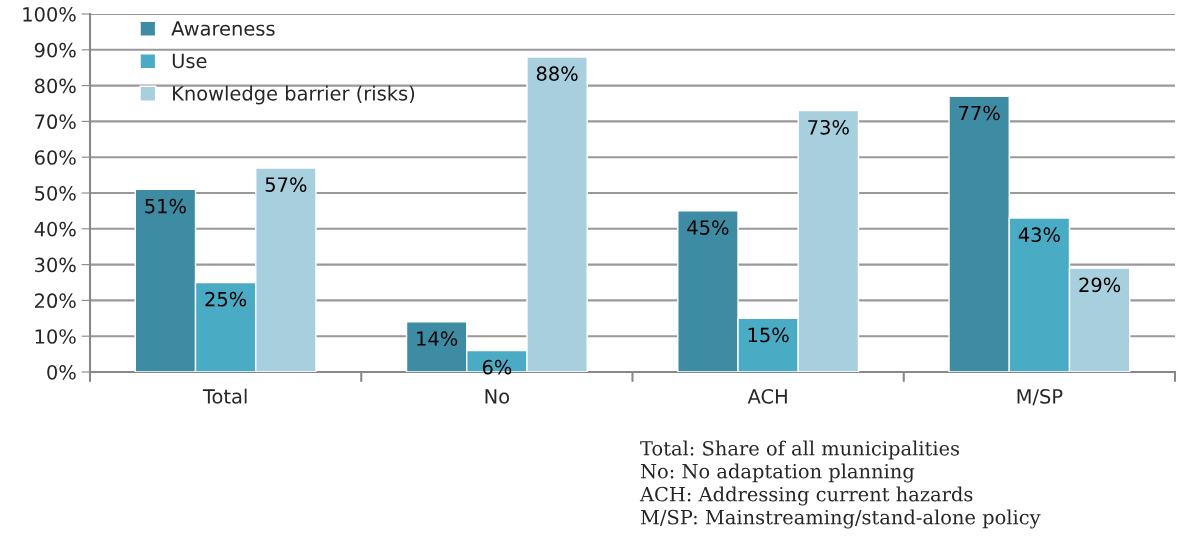 The image size is (1179, 547). What do you see at coordinates (1040, 397) in the screenshot?
I see `x-tick-label: M/SP` at bounding box center [1040, 397].